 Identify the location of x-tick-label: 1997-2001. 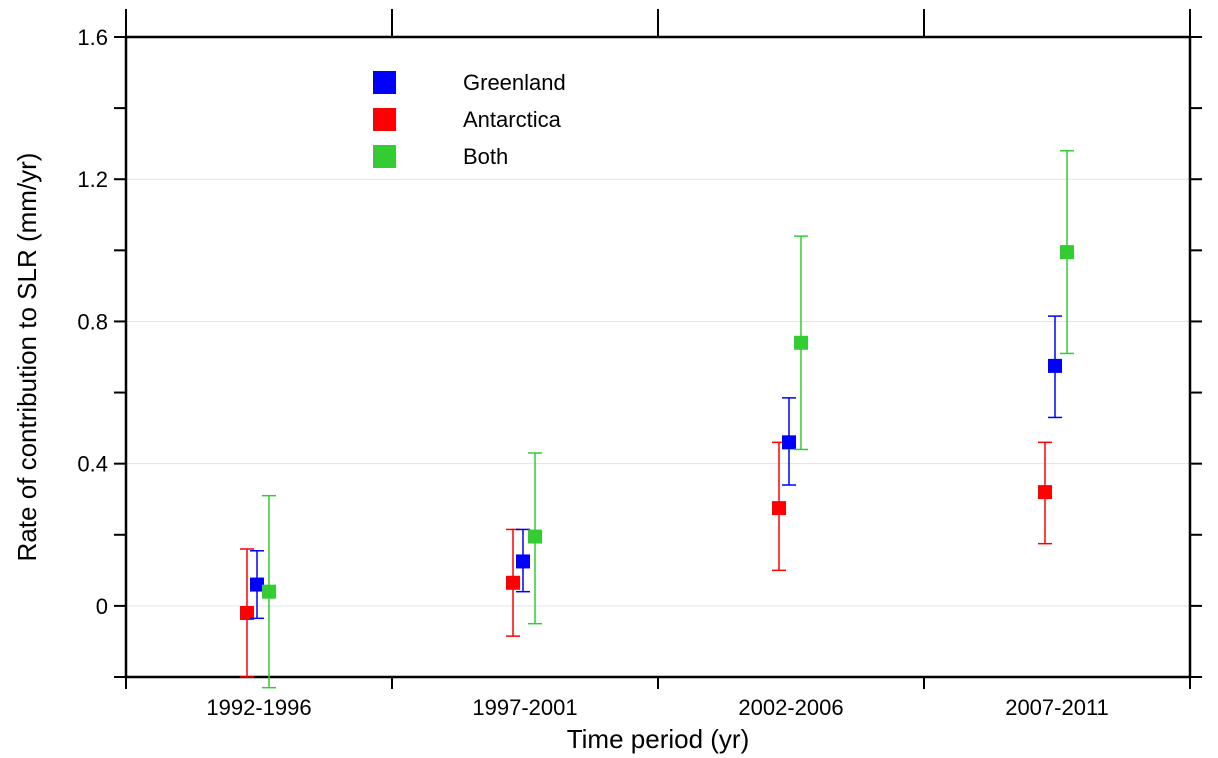
(524, 707).